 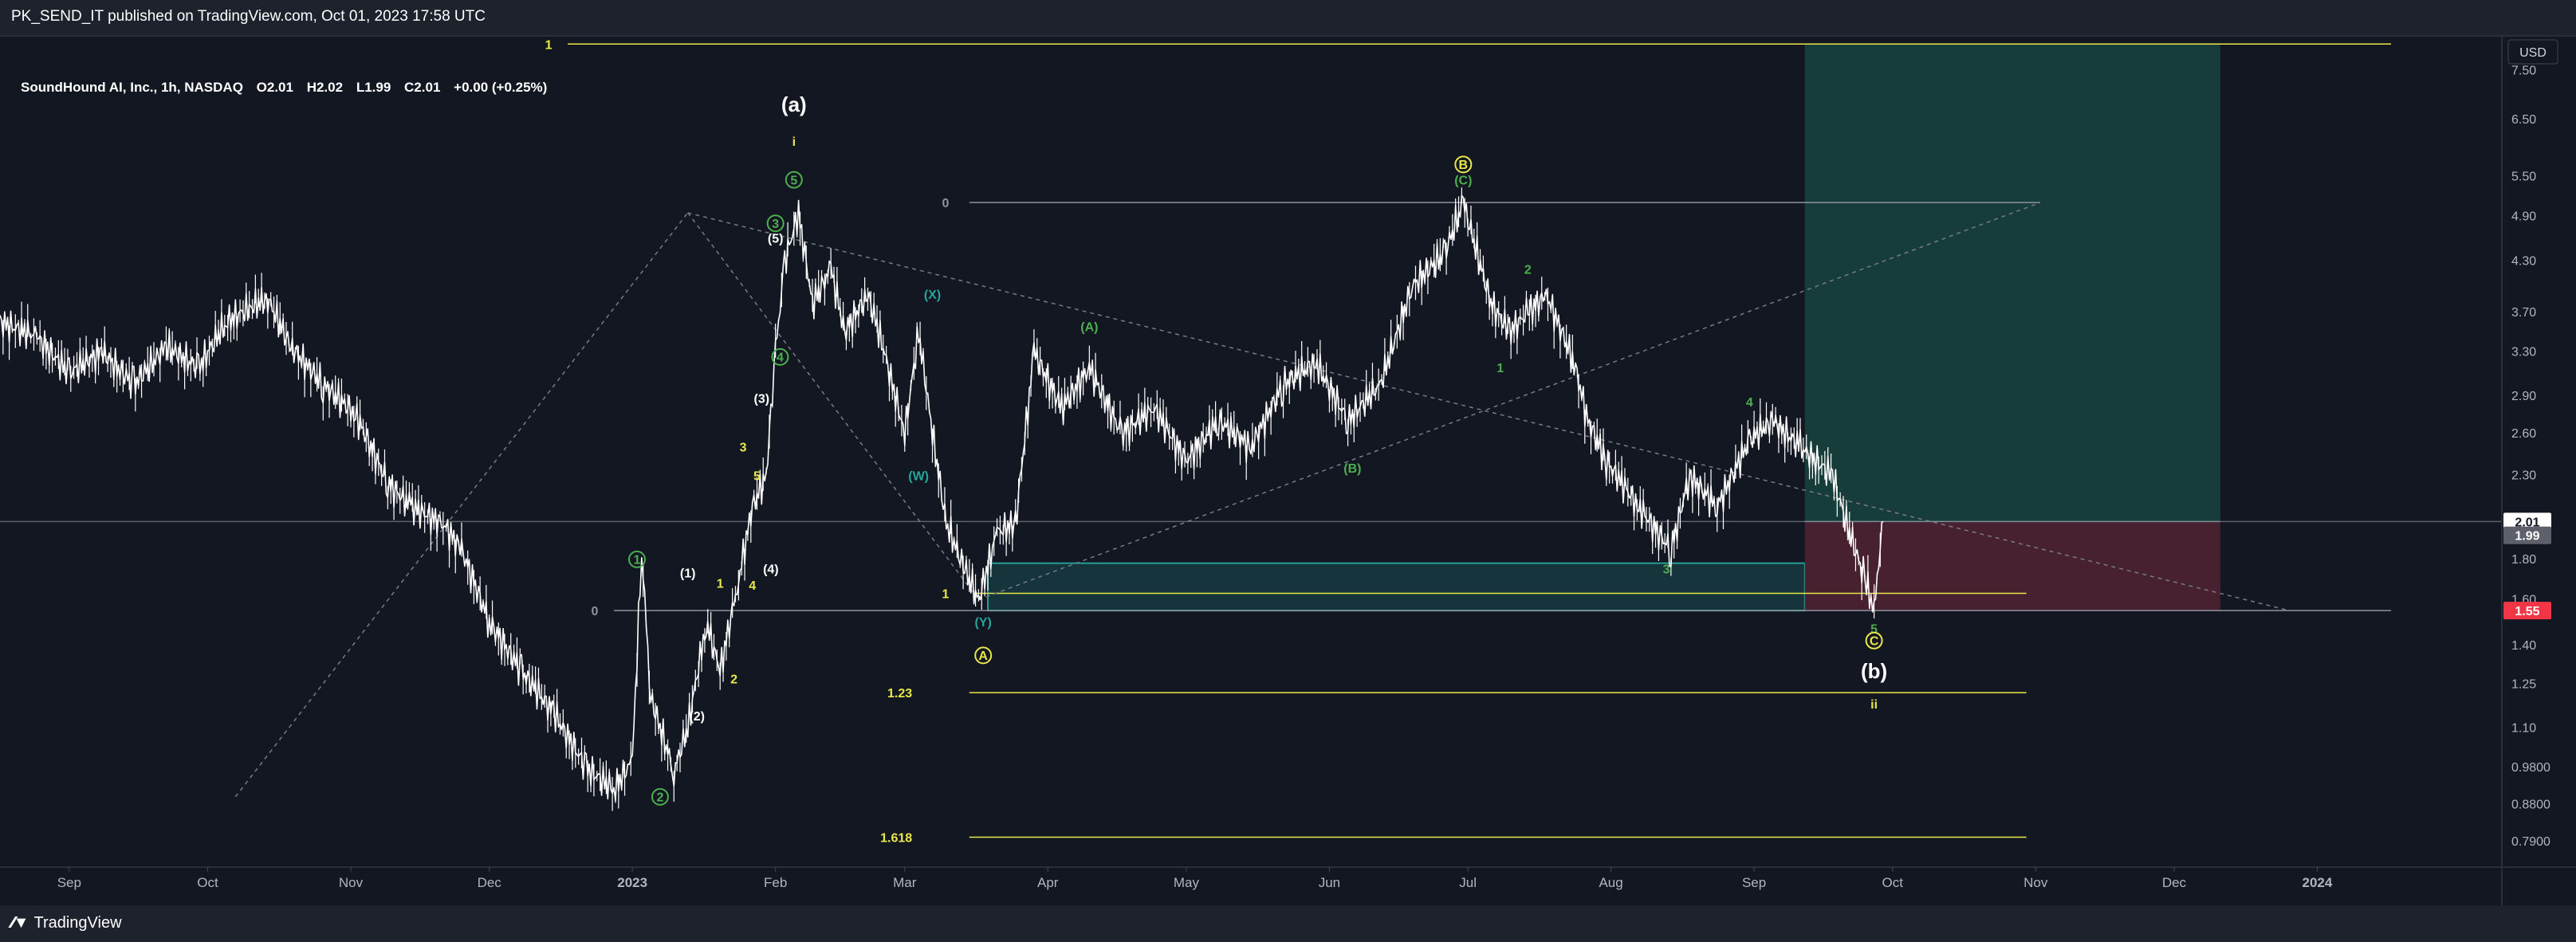 I want to click on brand-name: TradingView, so click(x=77, y=923).